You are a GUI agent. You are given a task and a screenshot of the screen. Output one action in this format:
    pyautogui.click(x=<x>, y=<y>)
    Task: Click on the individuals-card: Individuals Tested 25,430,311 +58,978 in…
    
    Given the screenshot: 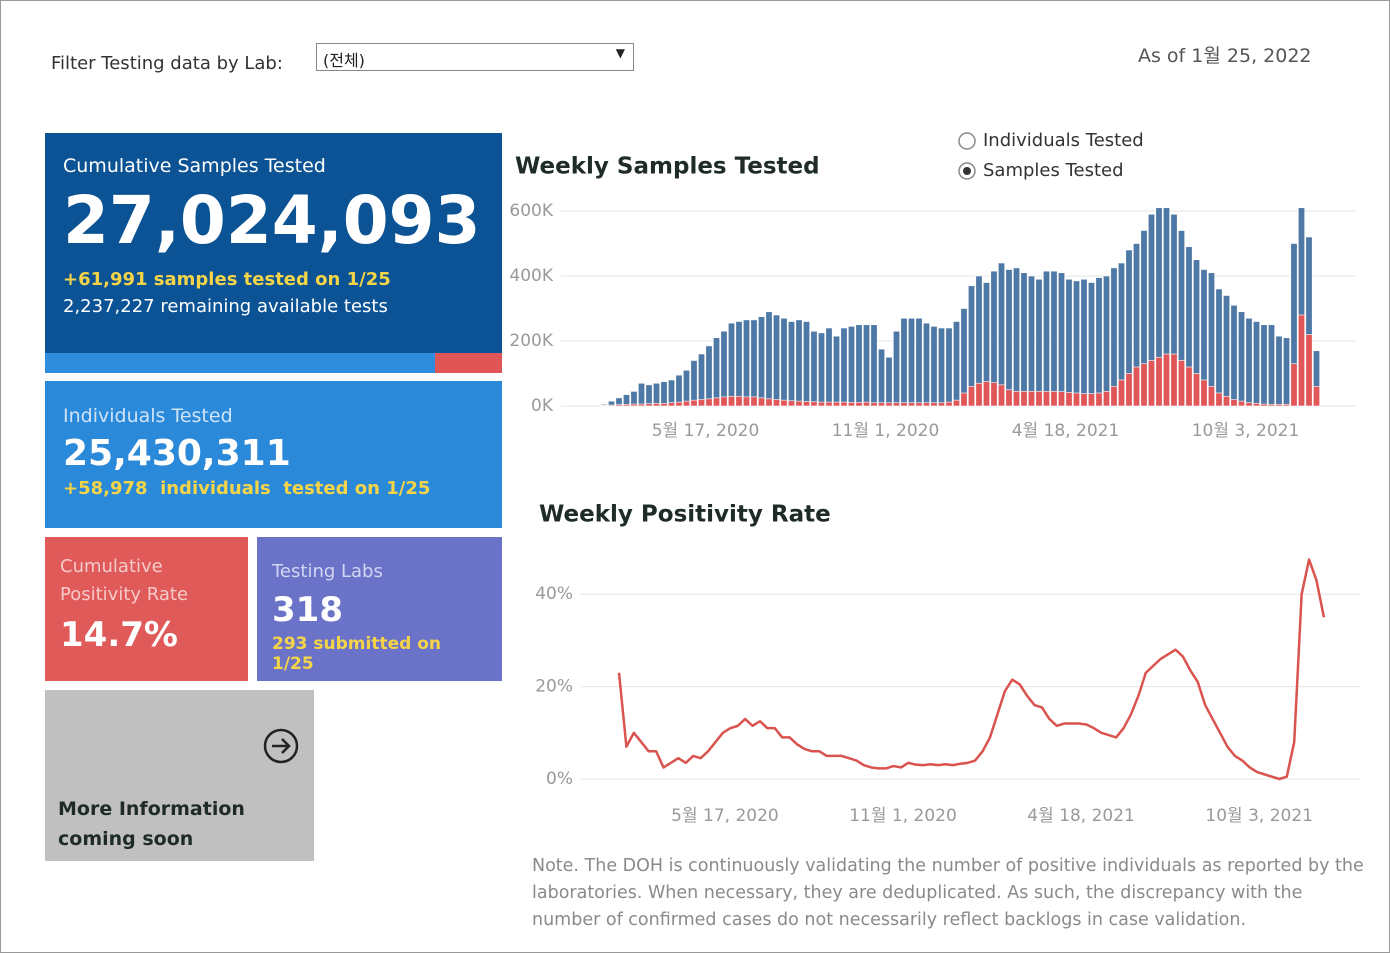 What is the action you would take?
    pyautogui.click(x=273, y=454)
    